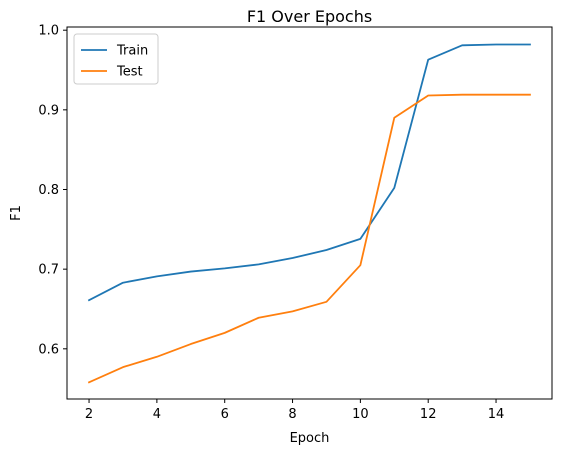 The image size is (567, 455). I want to click on y-tick-label: 0.6, so click(48, 349).